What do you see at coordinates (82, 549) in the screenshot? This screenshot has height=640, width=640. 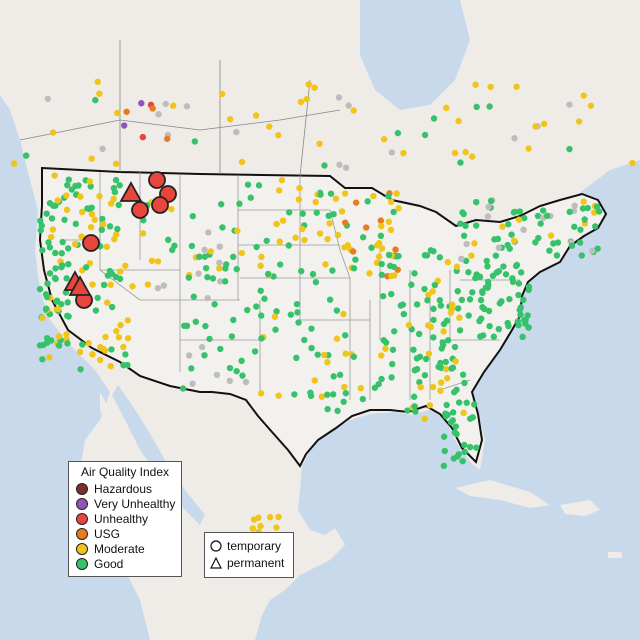 I see `moderate-swatch` at bounding box center [82, 549].